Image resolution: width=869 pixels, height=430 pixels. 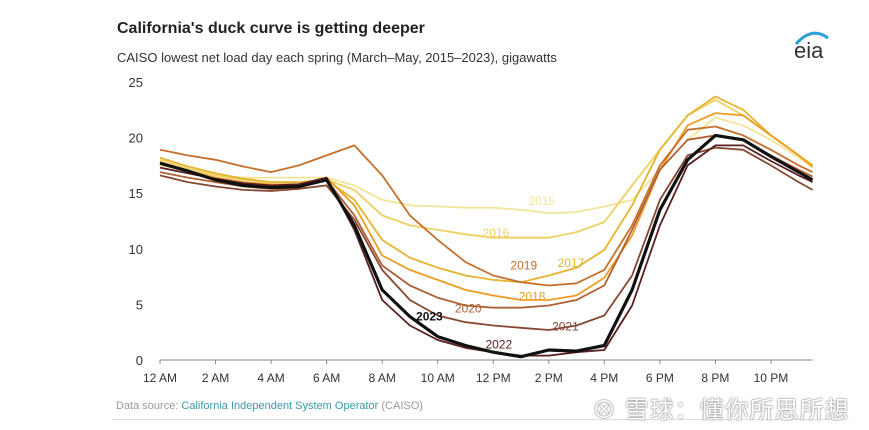 What do you see at coordinates (771, 378) in the screenshot?
I see `x-tick-label: 10 PM` at bounding box center [771, 378].